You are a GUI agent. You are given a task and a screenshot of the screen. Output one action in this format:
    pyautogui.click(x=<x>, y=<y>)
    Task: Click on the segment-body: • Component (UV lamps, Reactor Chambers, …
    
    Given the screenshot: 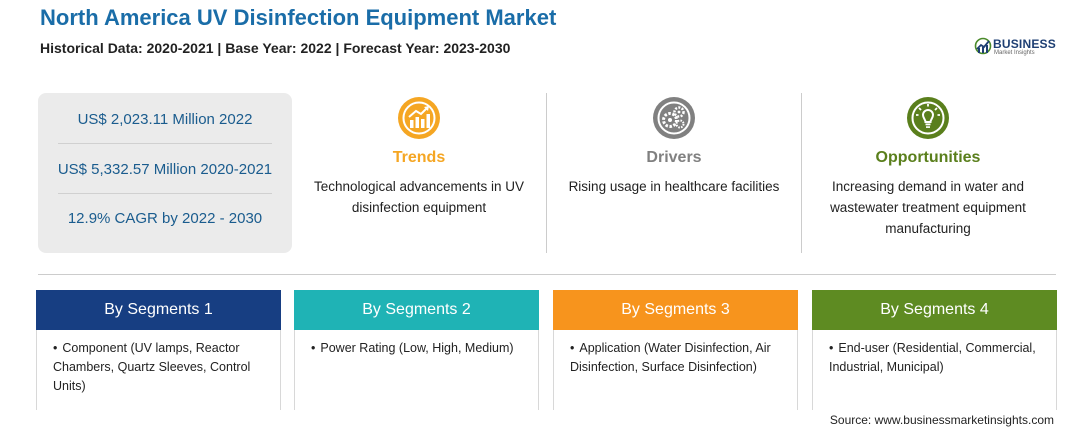 What is the action you would take?
    pyautogui.click(x=158, y=370)
    